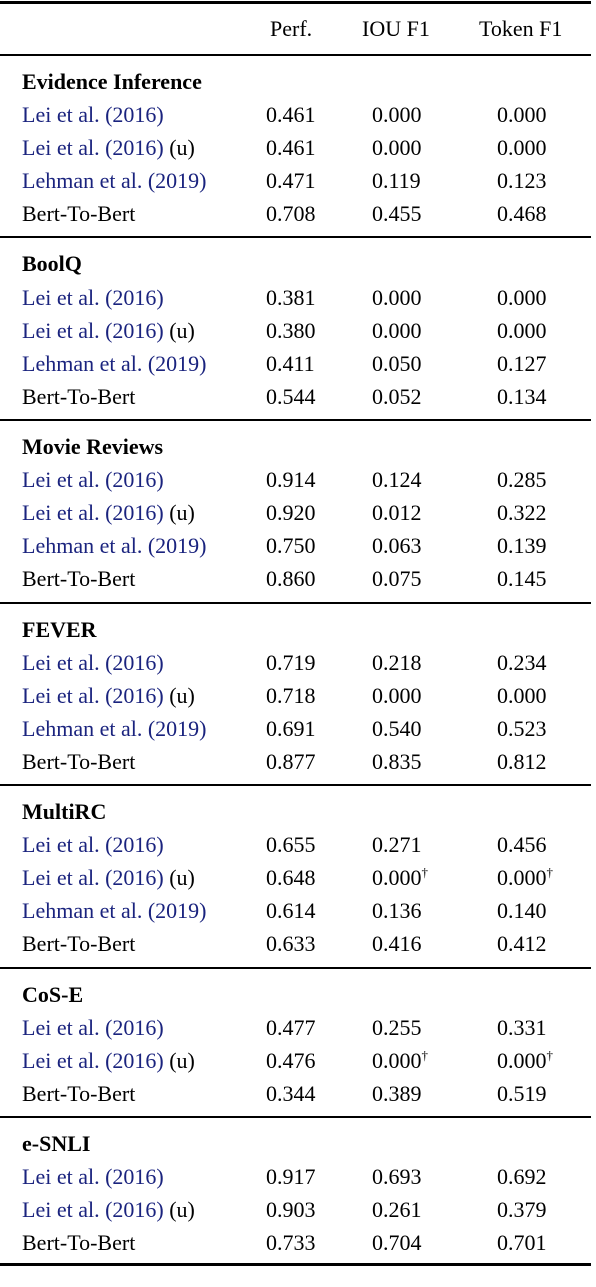 Image resolution: width=596 pixels, height=1287 pixels. I want to click on iou-f1-value: 0.119, so click(396, 180).